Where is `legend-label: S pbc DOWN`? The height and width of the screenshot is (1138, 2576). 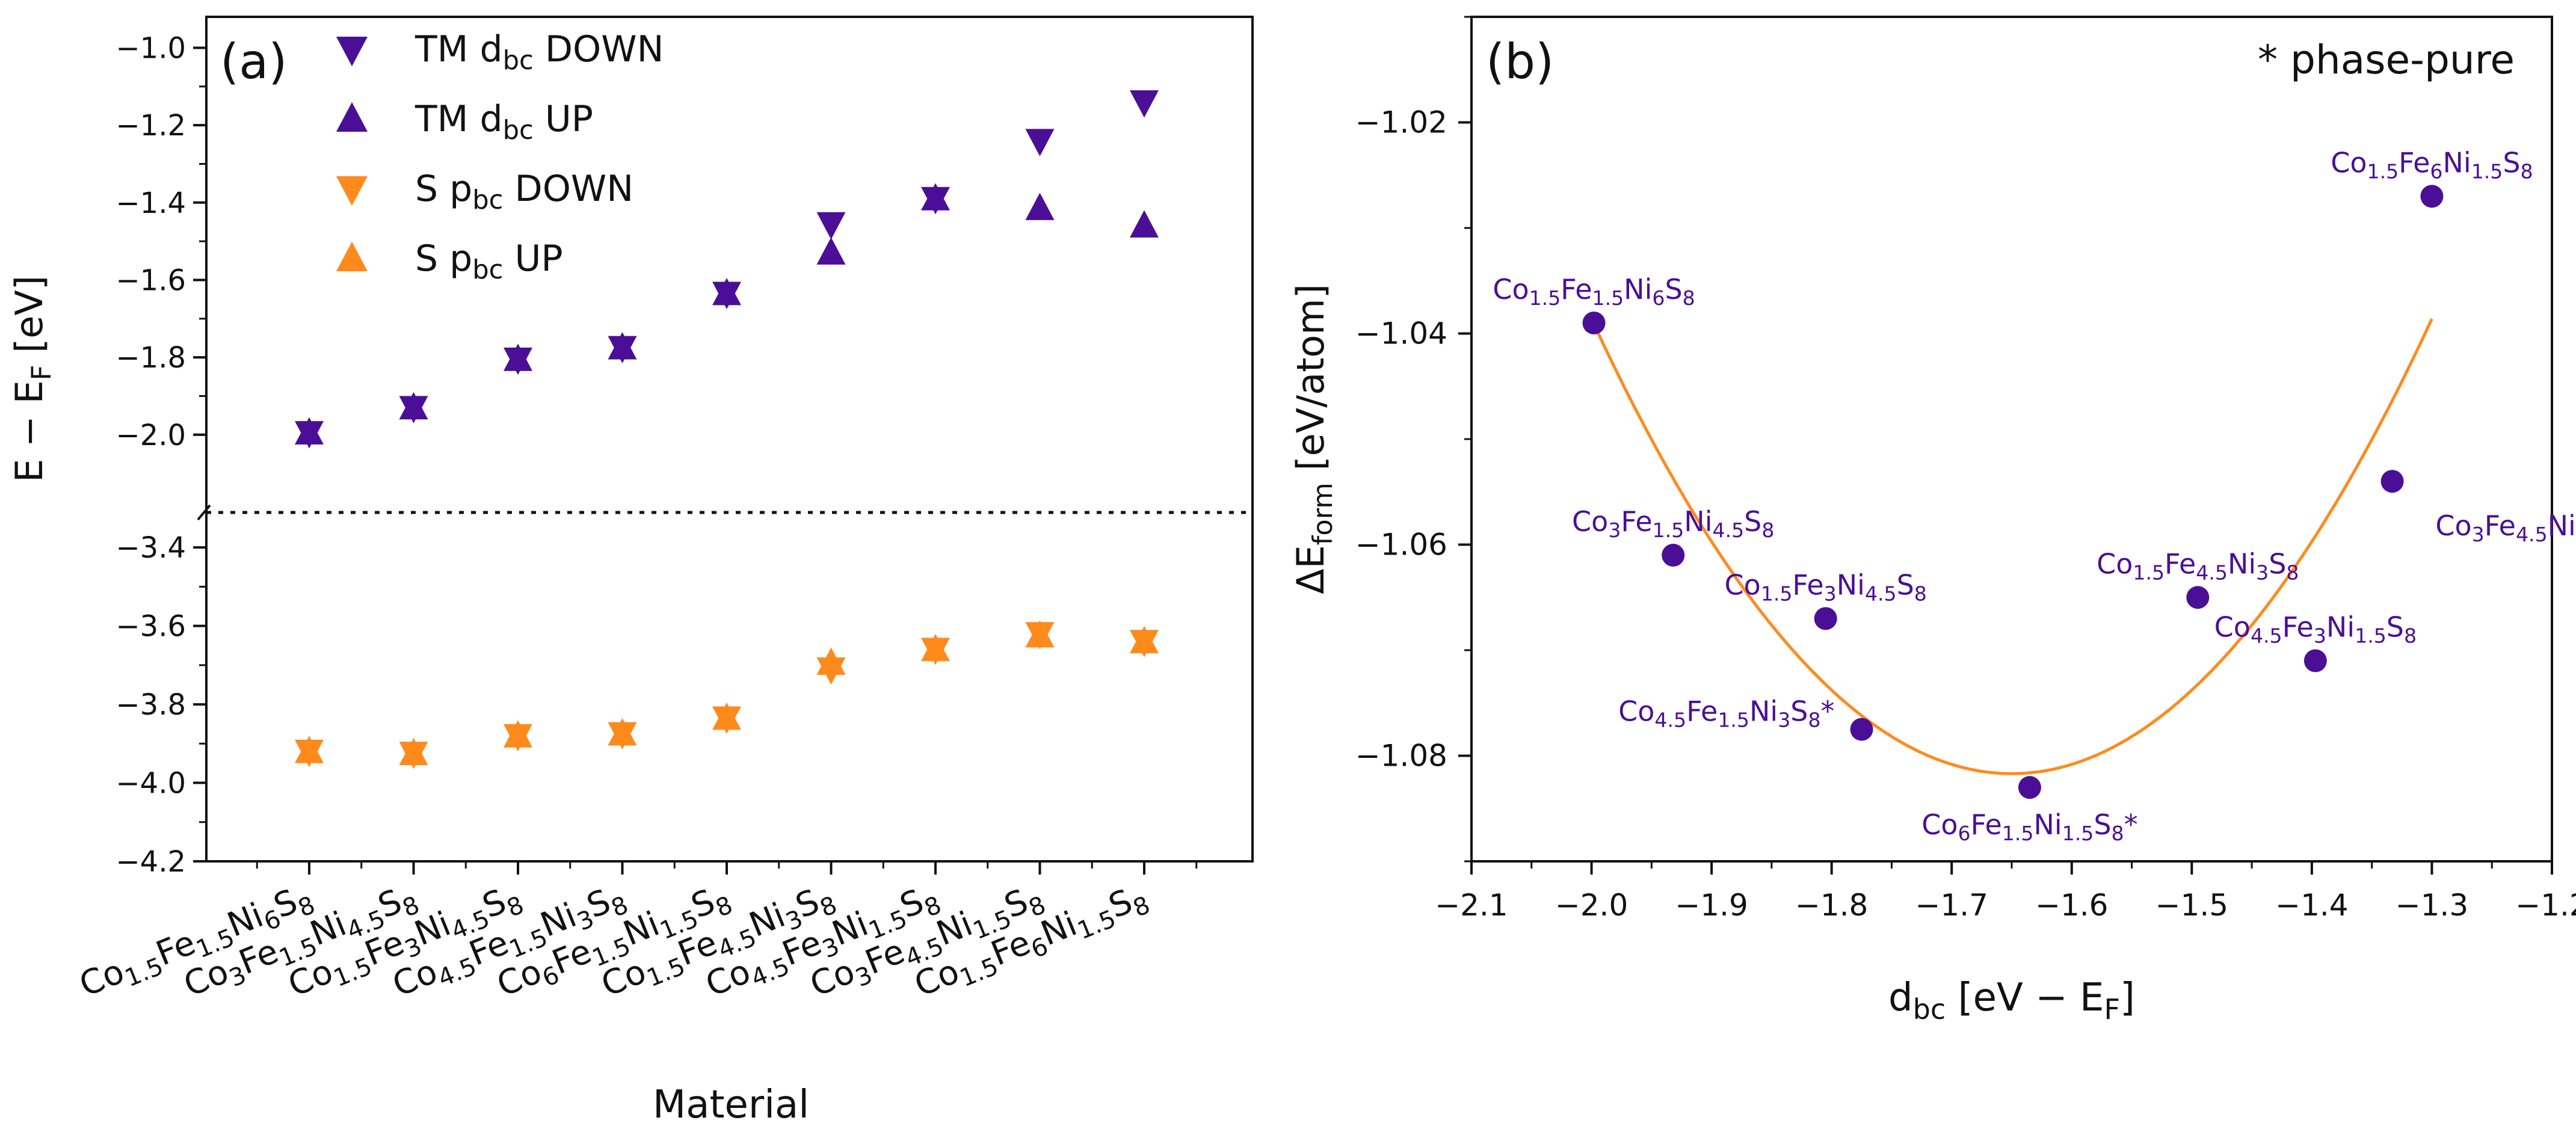
legend-label: S pbc DOWN is located at coordinates (524, 191).